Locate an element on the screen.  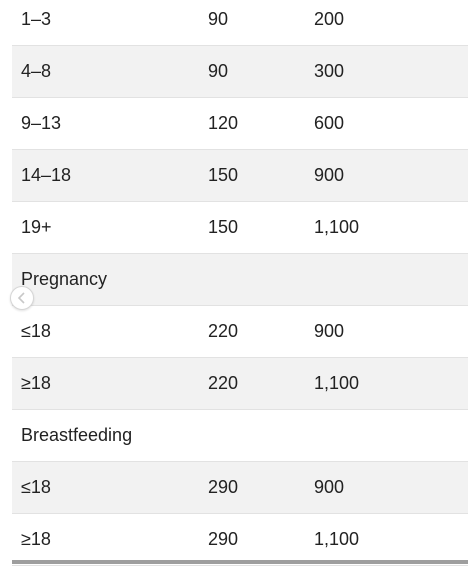
age-cell: 14–18 is located at coordinates (46, 175).